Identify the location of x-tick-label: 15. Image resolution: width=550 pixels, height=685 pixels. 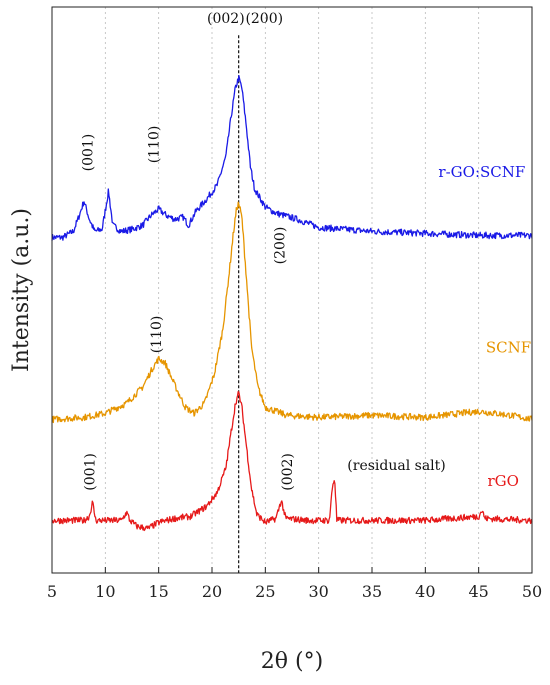
(158, 591).